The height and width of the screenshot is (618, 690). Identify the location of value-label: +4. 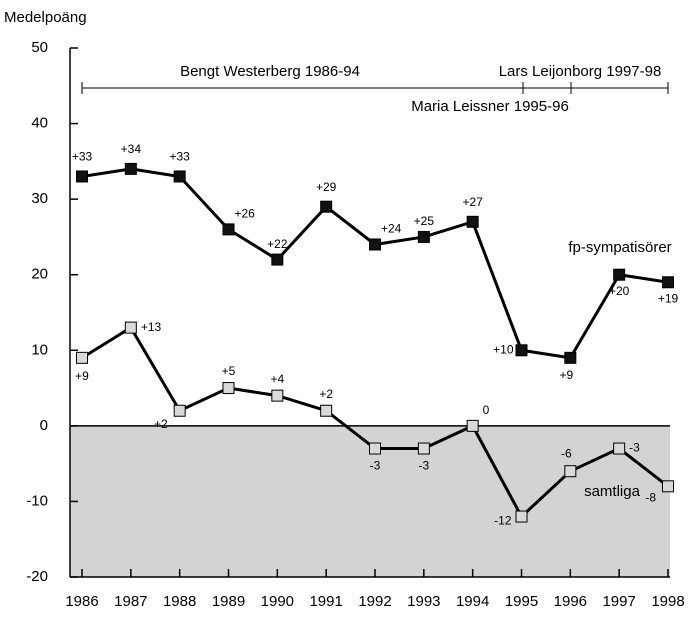
(277, 379).